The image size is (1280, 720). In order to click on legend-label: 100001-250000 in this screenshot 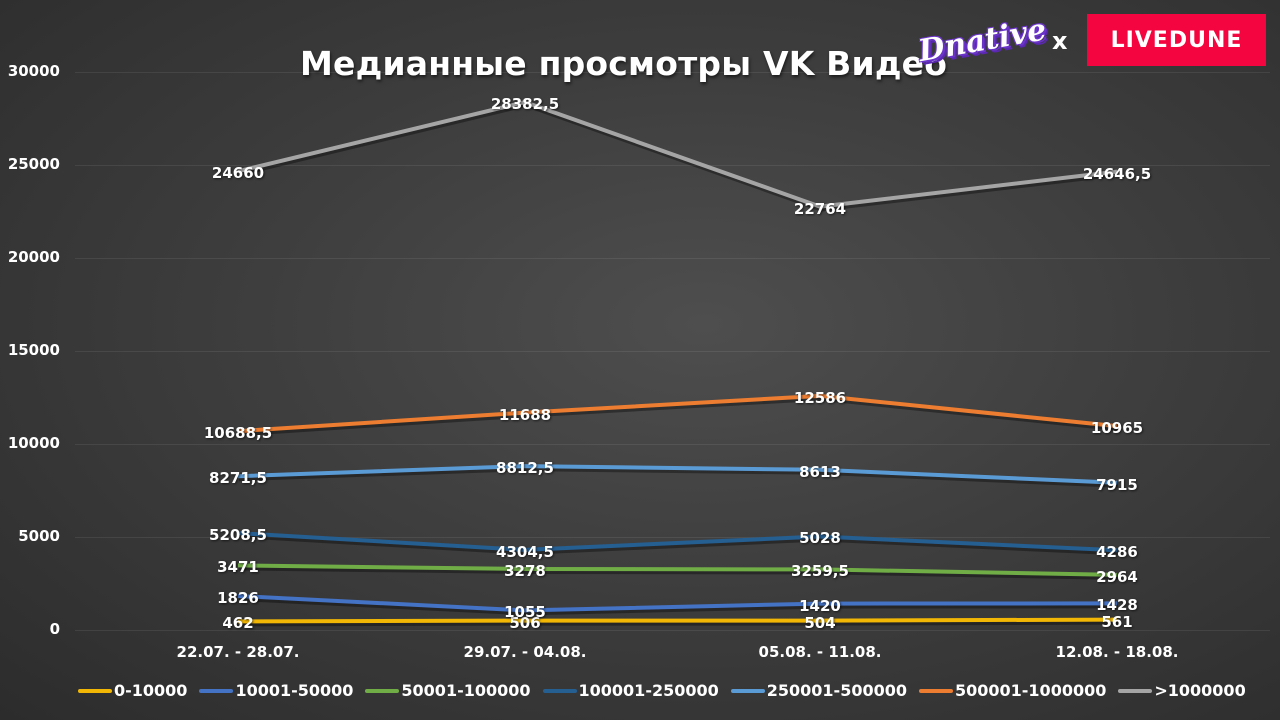, I will do `click(648, 690)`.